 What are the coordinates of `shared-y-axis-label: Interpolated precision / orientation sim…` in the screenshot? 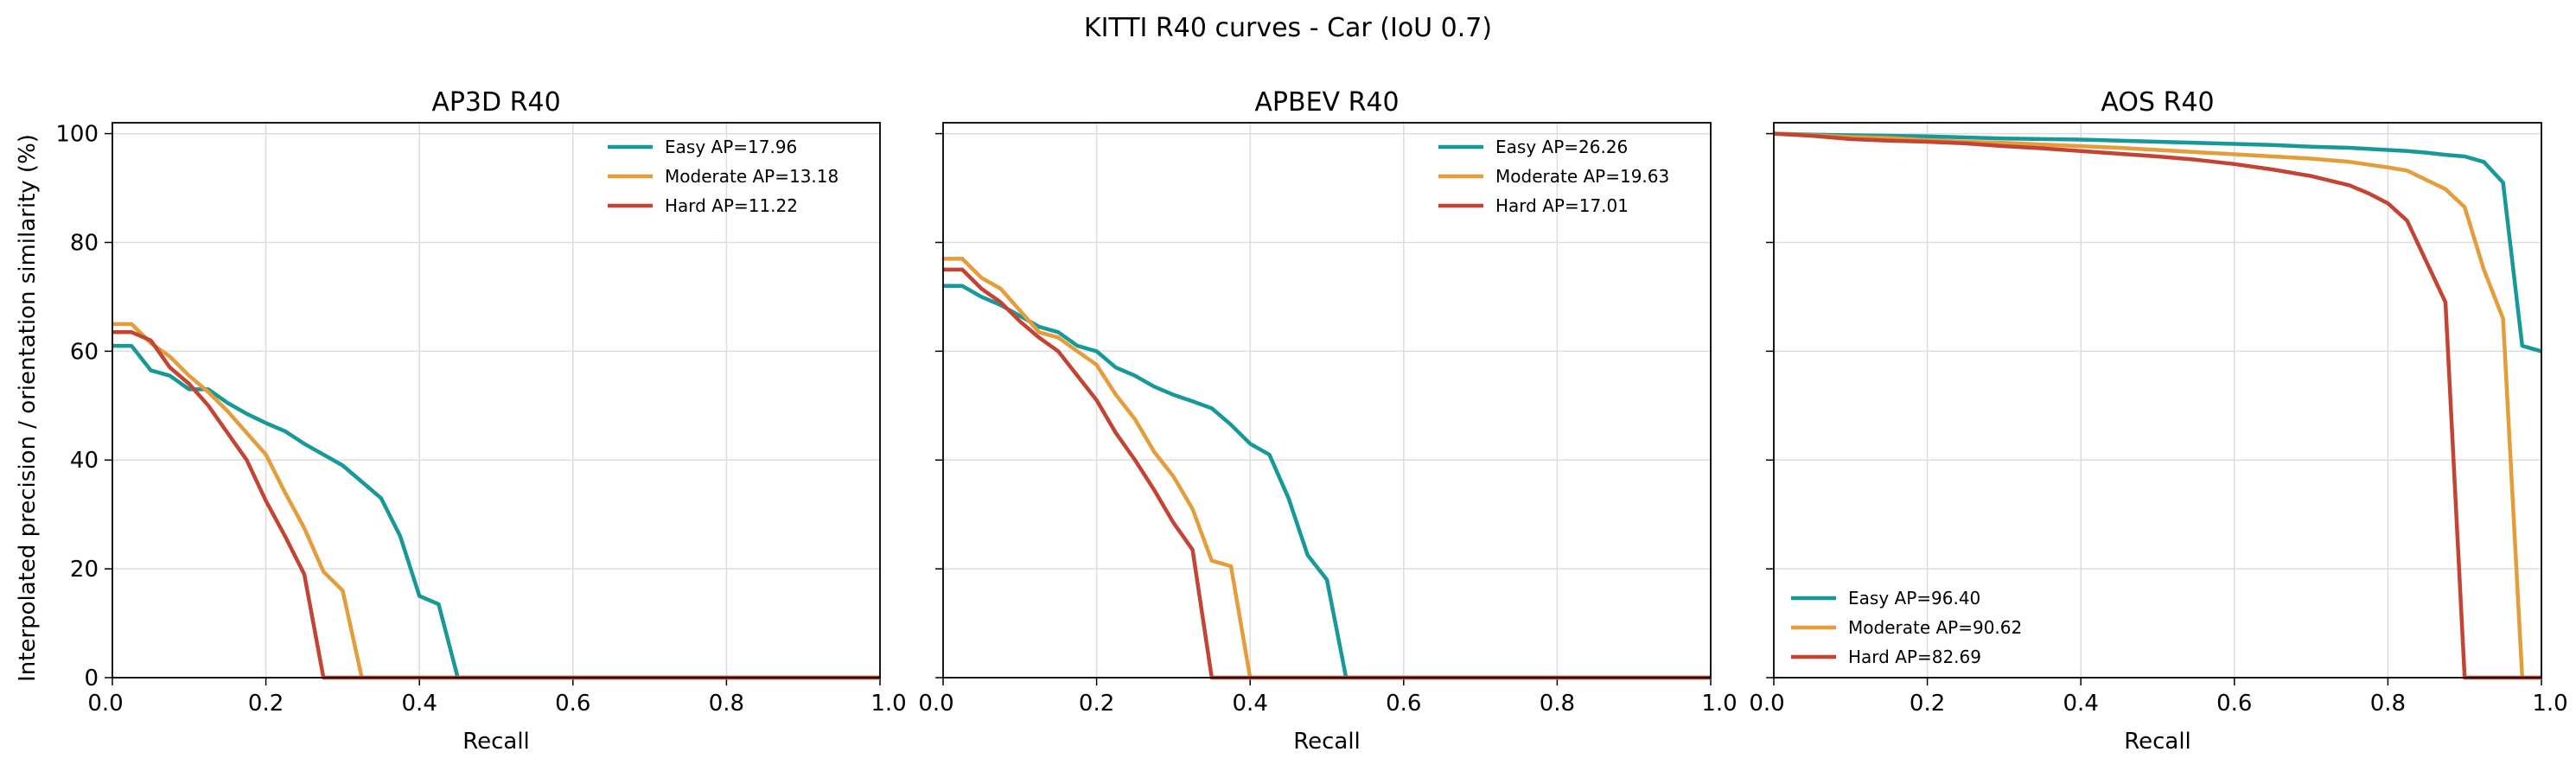 It's located at (28, 408).